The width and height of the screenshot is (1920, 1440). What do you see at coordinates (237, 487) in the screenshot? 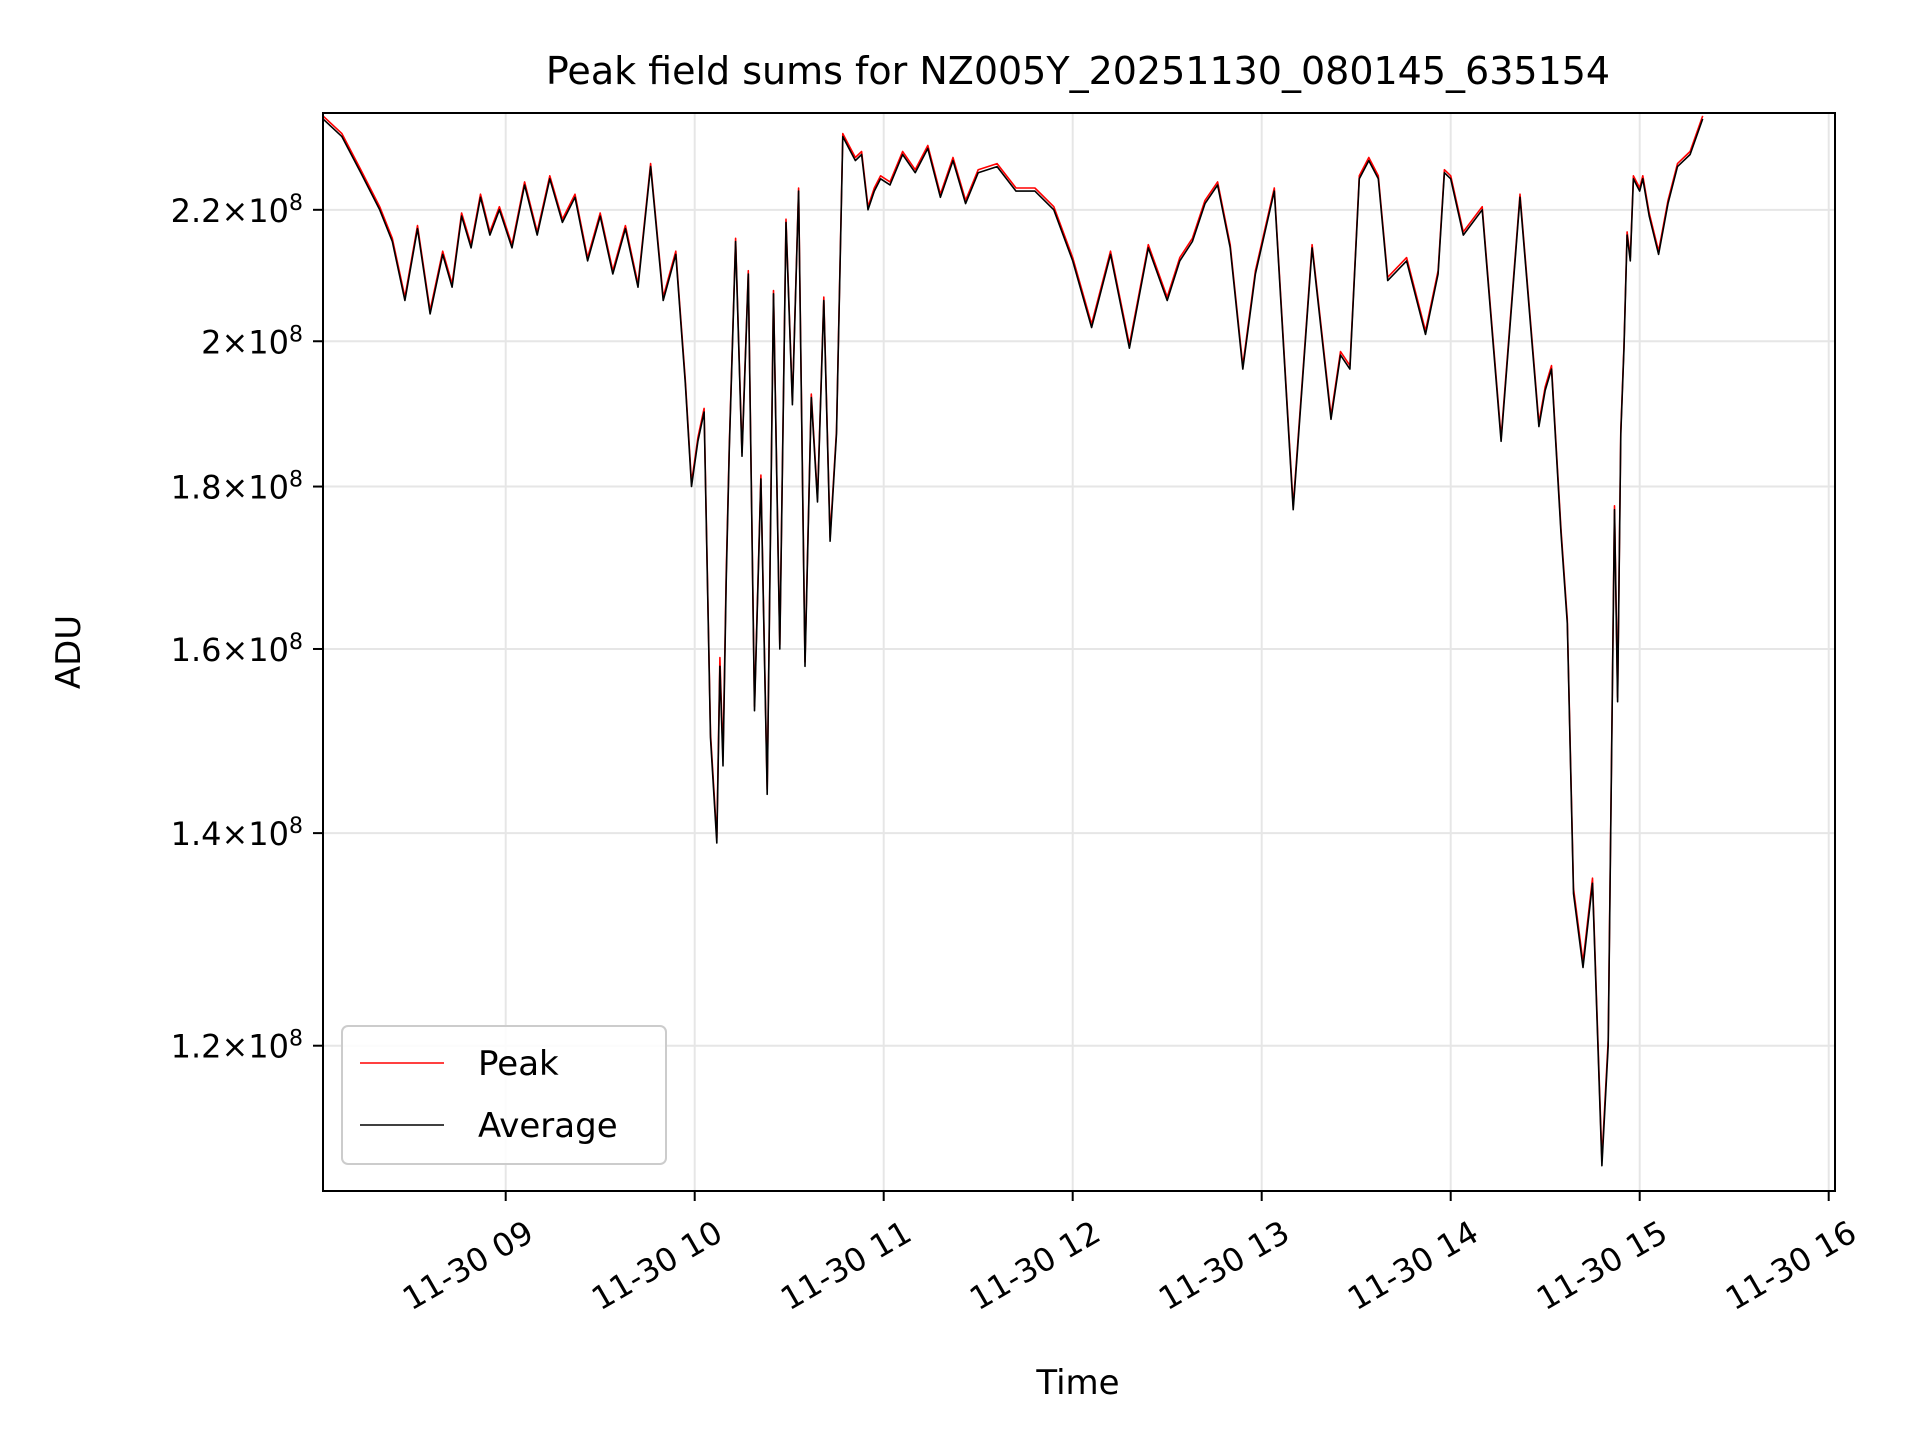
I see `y-tick-label: 1.8×108` at bounding box center [237, 487].